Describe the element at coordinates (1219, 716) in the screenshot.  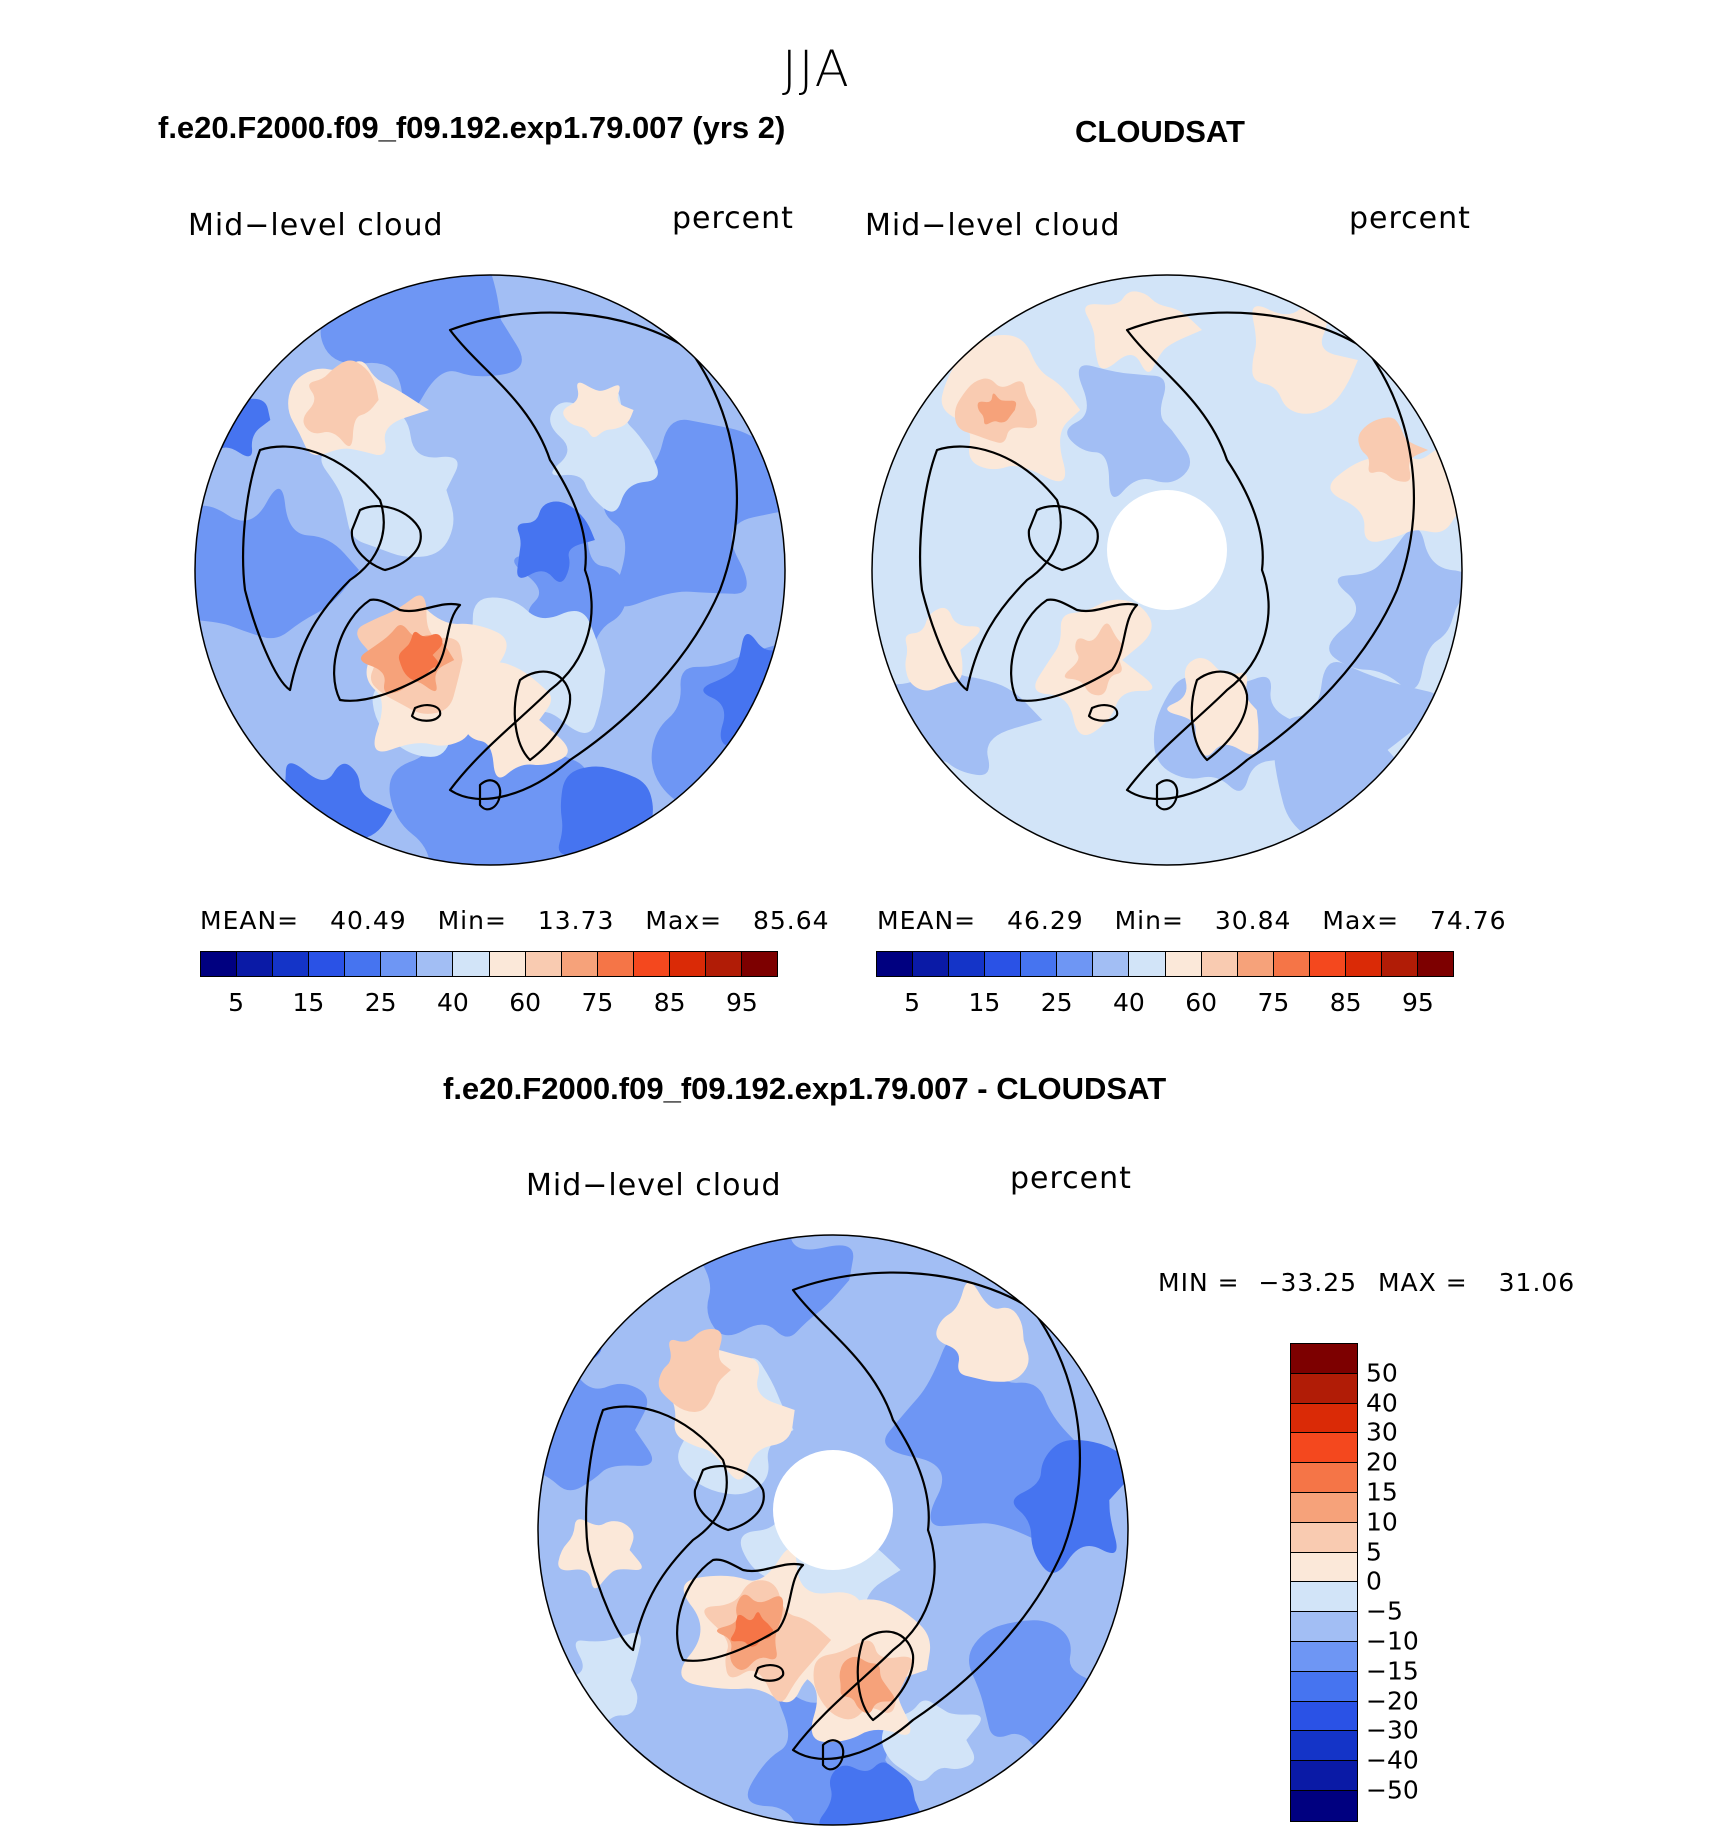
I see `coastline-scandinavia` at that location.